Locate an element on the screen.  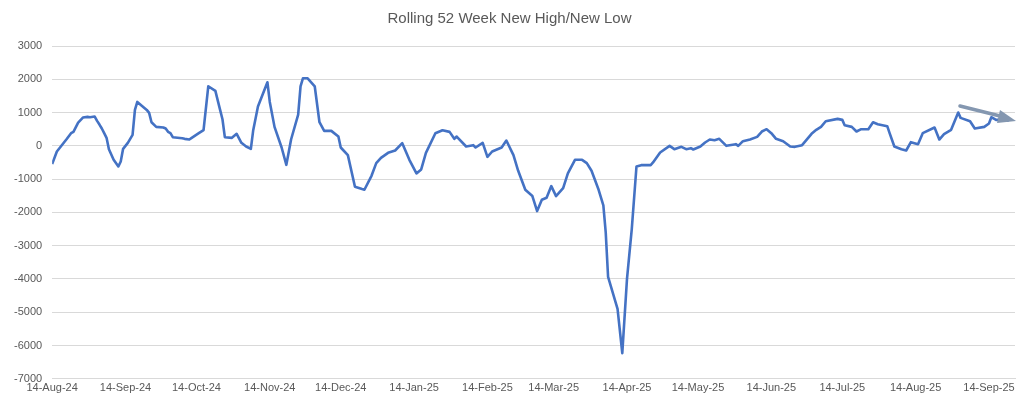
chart-title: Rolling 52 Week New High/New Low is located at coordinates (509, 18).